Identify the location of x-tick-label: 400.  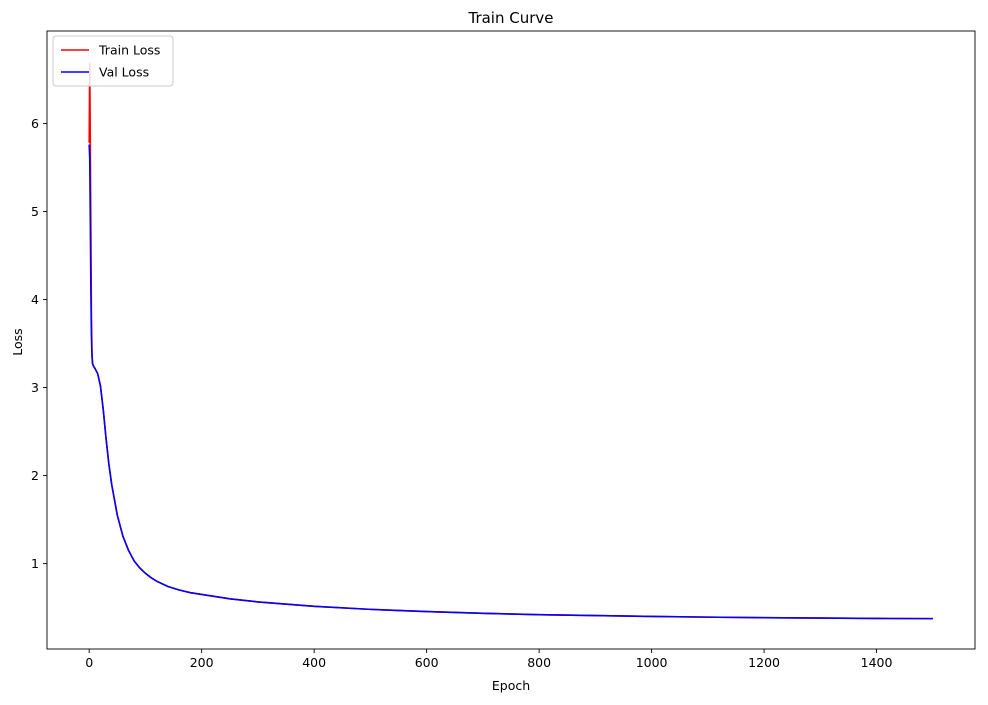
(314, 662).